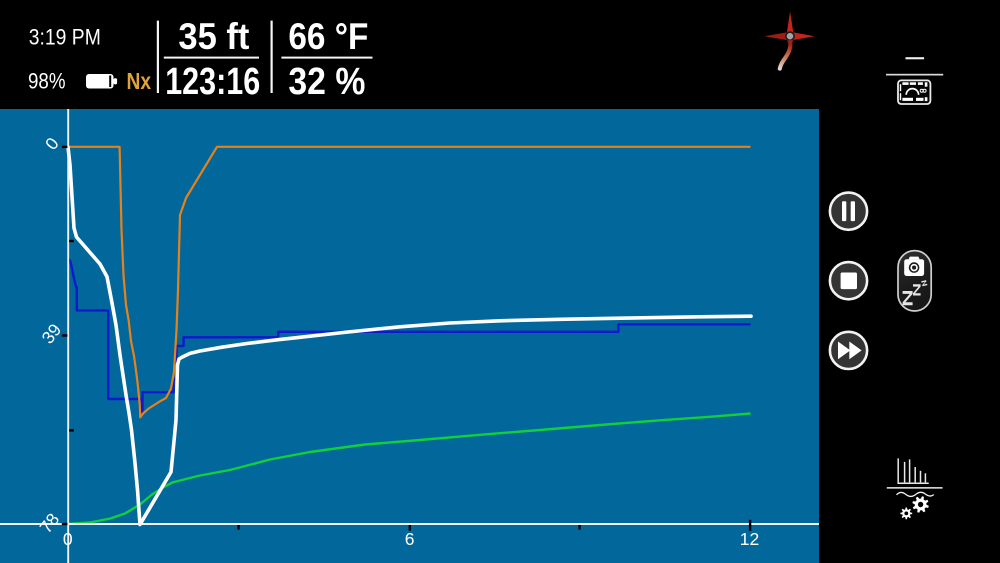 This screenshot has height=563, width=1000. Describe the element at coordinates (212, 82) in the screenshot. I see `svg-text: 123:16` at that location.